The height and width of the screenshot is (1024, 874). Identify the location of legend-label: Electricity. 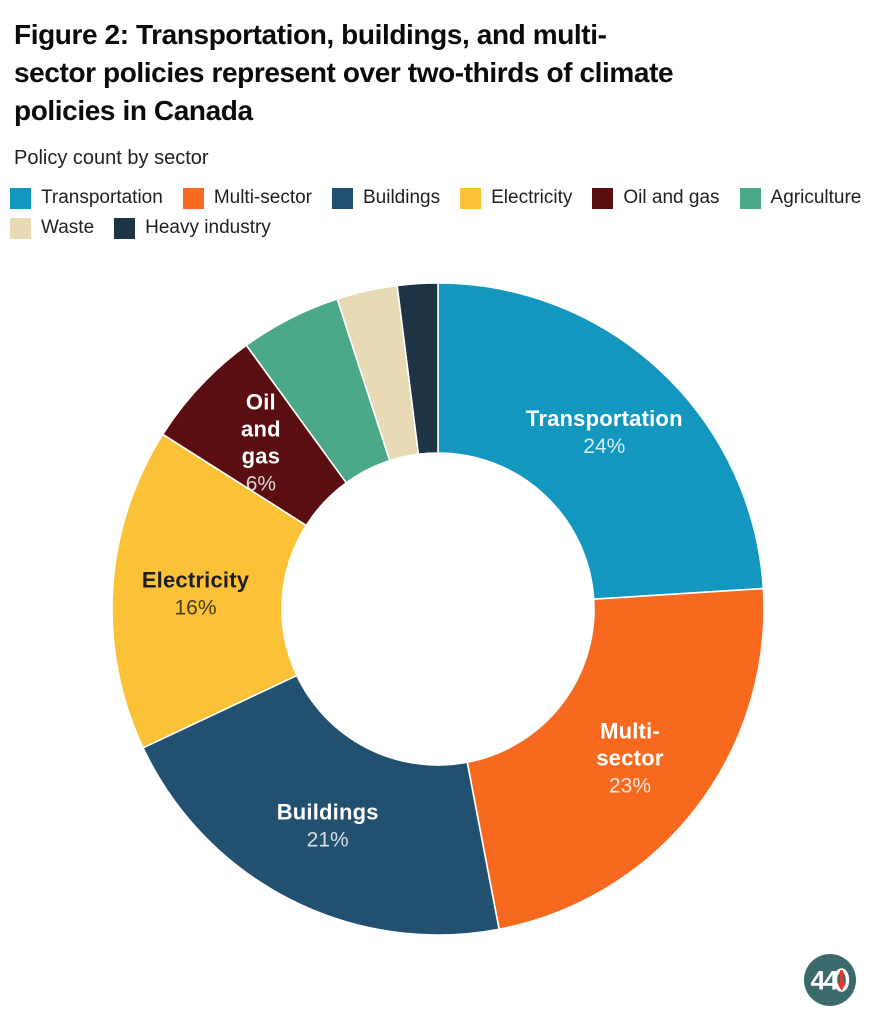
(532, 197).